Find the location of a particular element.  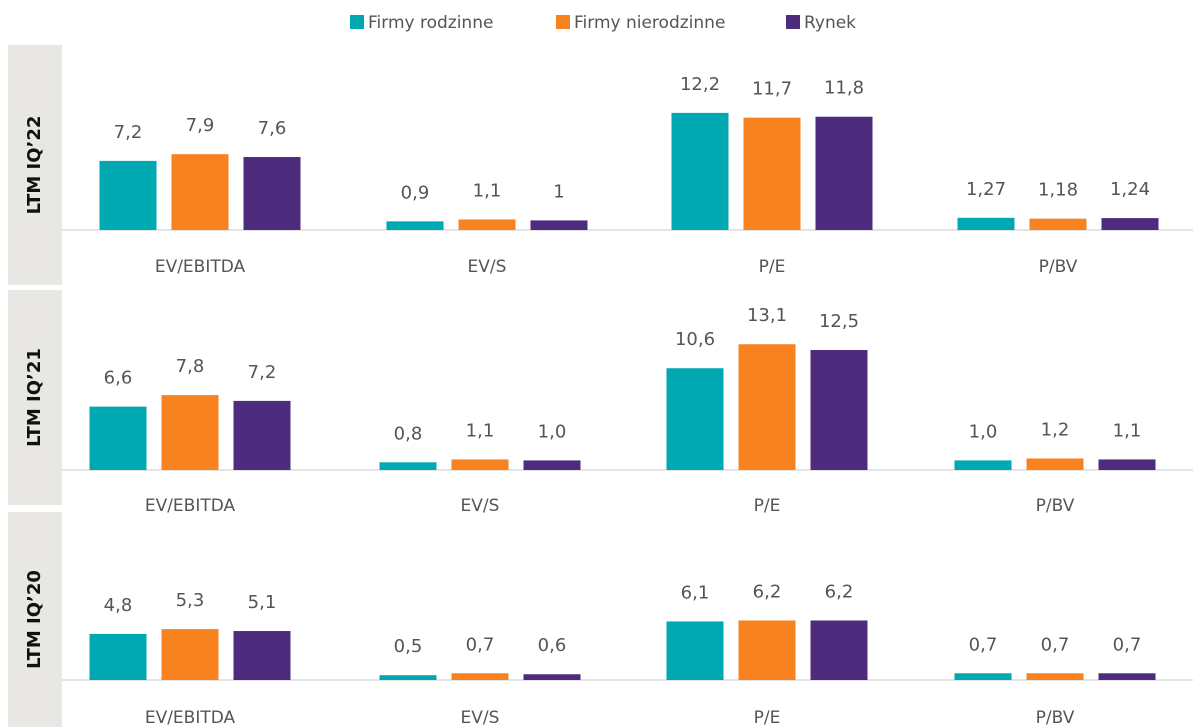

value-label: 0,8 is located at coordinates (408, 433).